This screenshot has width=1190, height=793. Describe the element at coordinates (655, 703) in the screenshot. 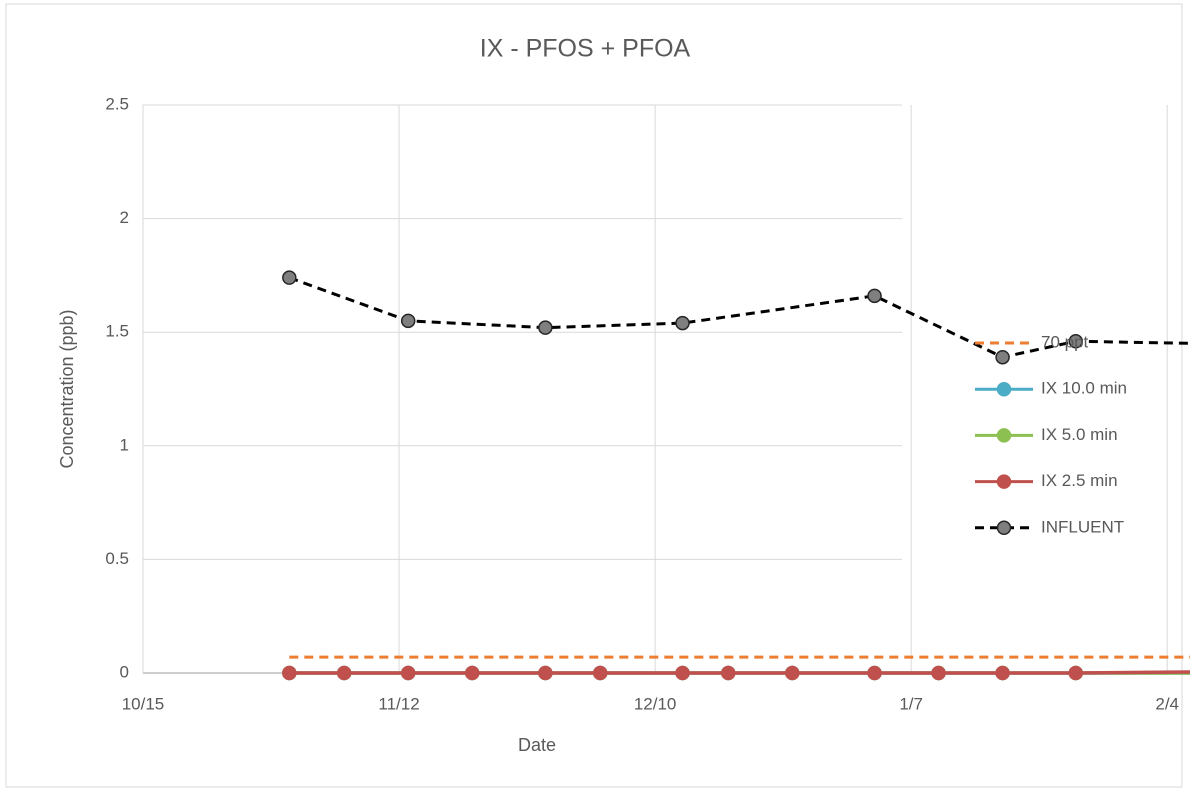

I see `x-tick-label: 12/10` at that location.